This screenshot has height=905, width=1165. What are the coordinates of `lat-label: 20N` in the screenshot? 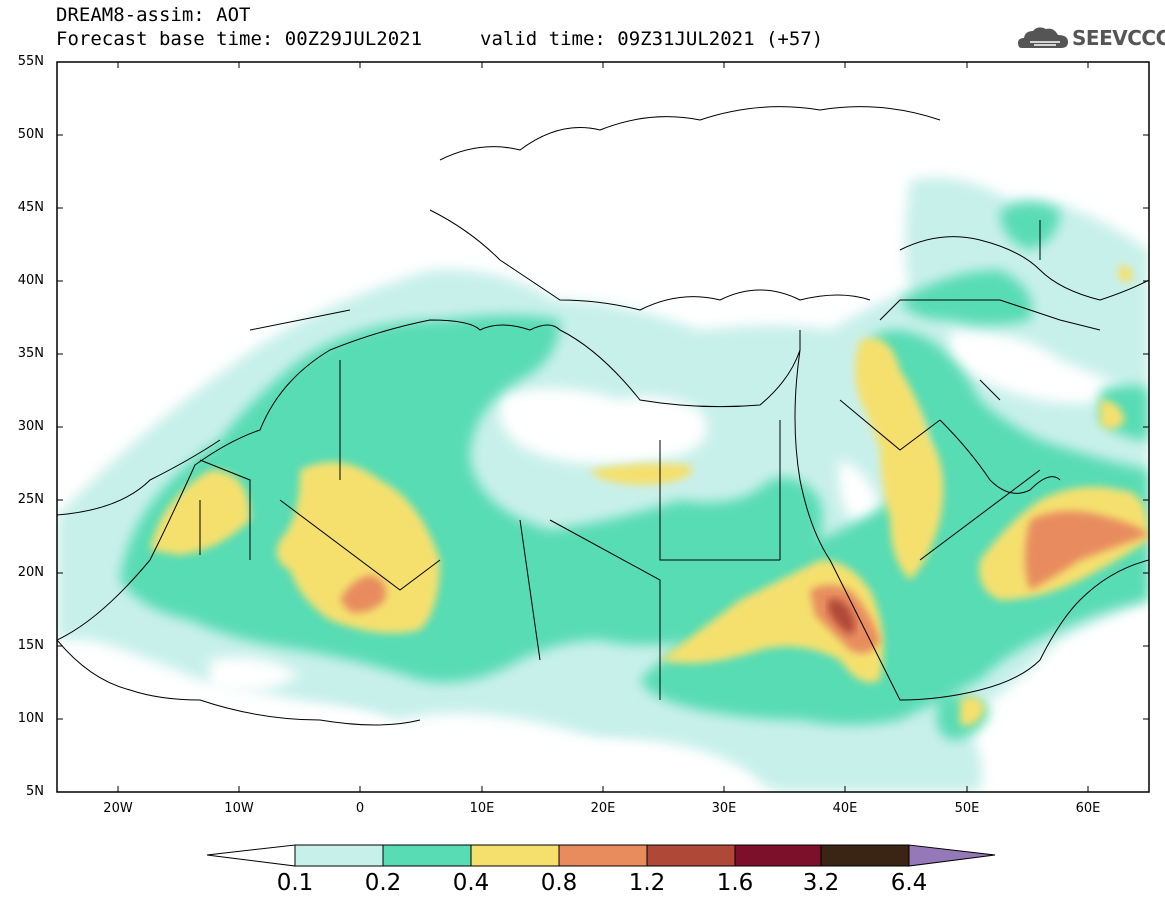 It's located at (30, 572).